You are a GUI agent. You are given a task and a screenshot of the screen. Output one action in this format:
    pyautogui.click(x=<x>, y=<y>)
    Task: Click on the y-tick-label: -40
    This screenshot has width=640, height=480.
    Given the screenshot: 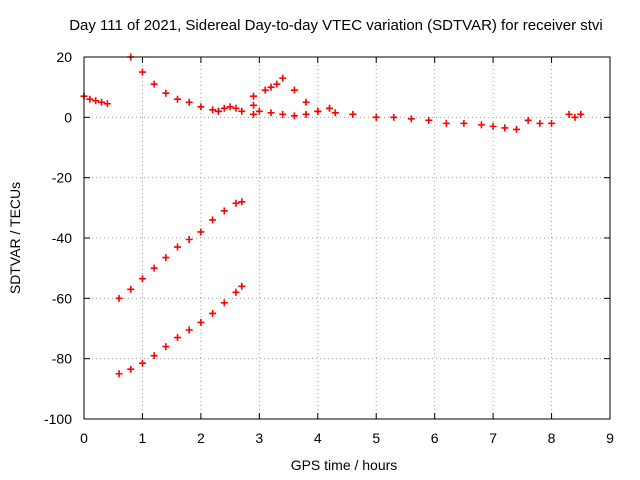 What is the action you would take?
    pyautogui.click(x=62, y=238)
    